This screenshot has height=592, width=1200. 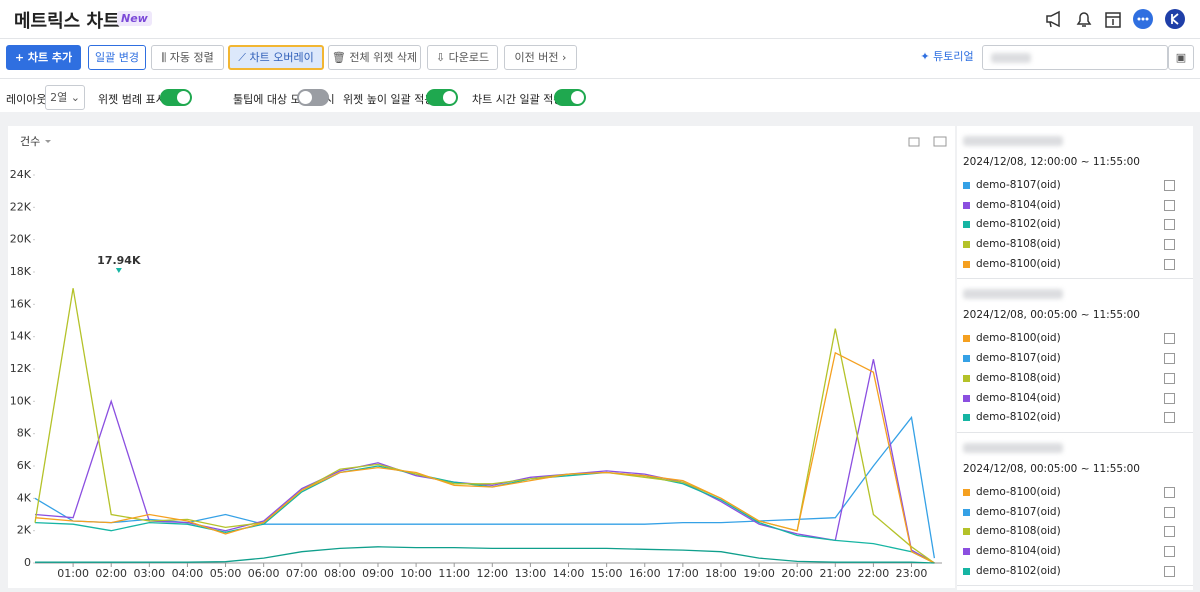 What do you see at coordinates (1075, 57) in the screenshot?
I see `preset-select` at bounding box center [1075, 57].